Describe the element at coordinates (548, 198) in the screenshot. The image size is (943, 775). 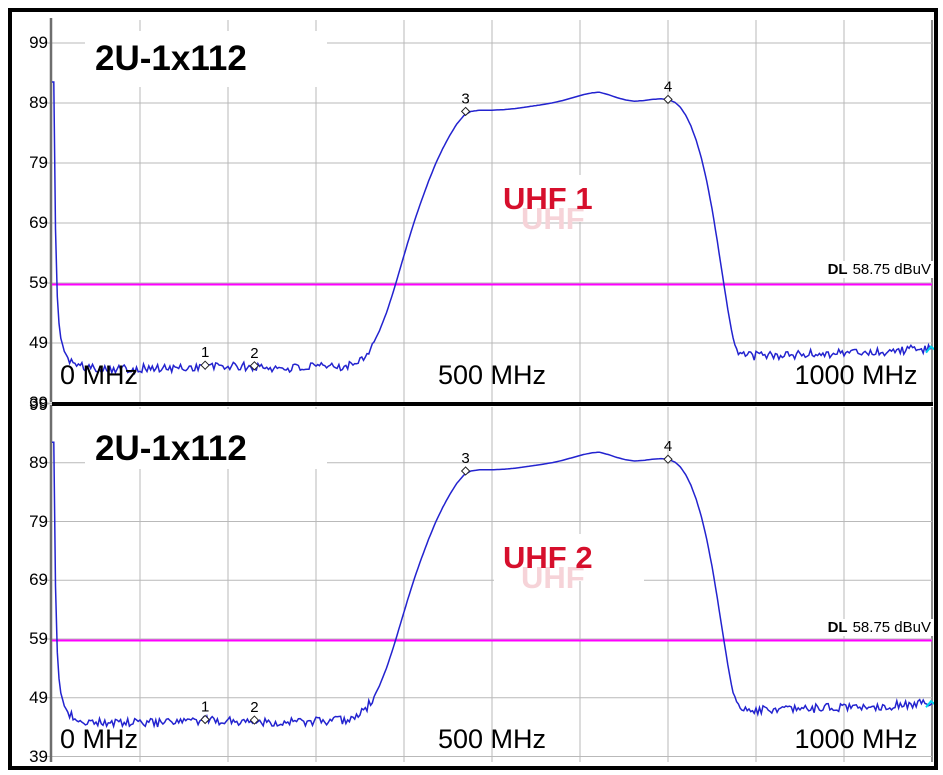
I see `band-label: UHF 1` at that location.